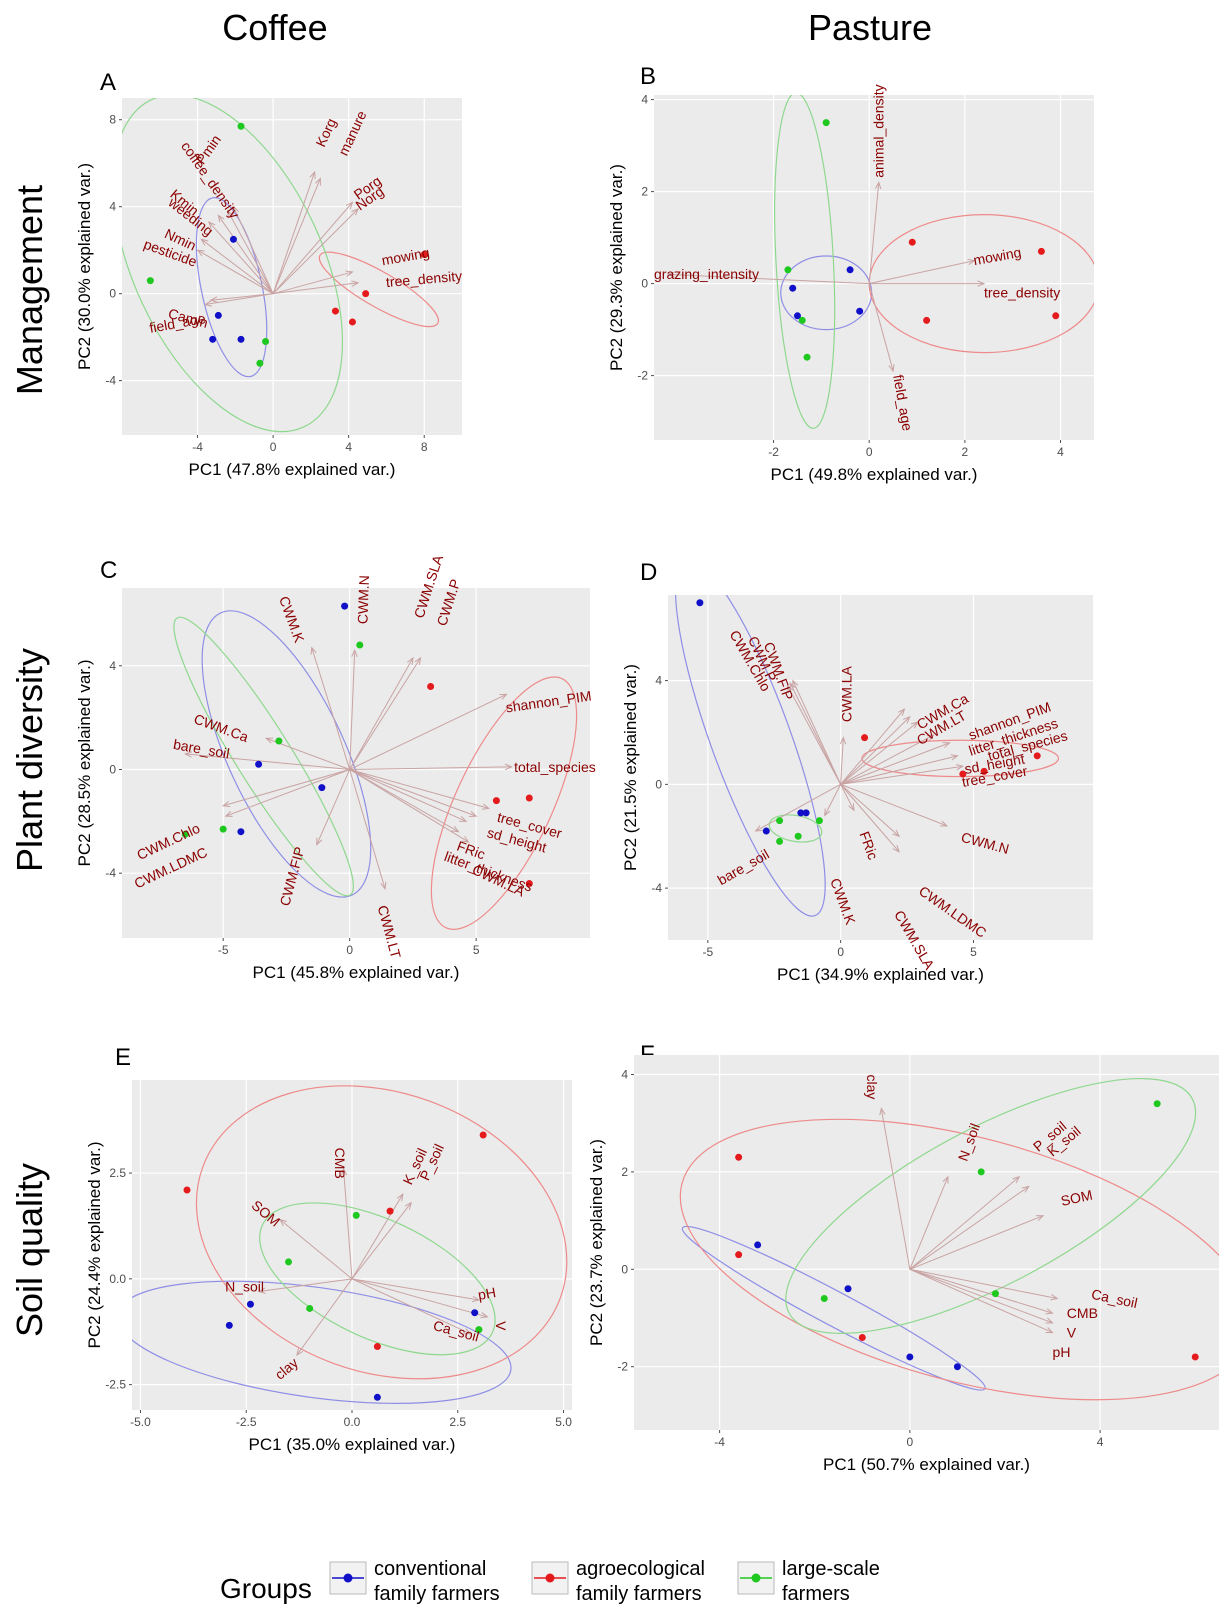  What do you see at coordinates (1049, 1320) in the screenshot?
I see `loading-arrowhead-v` at bounding box center [1049, 1320].